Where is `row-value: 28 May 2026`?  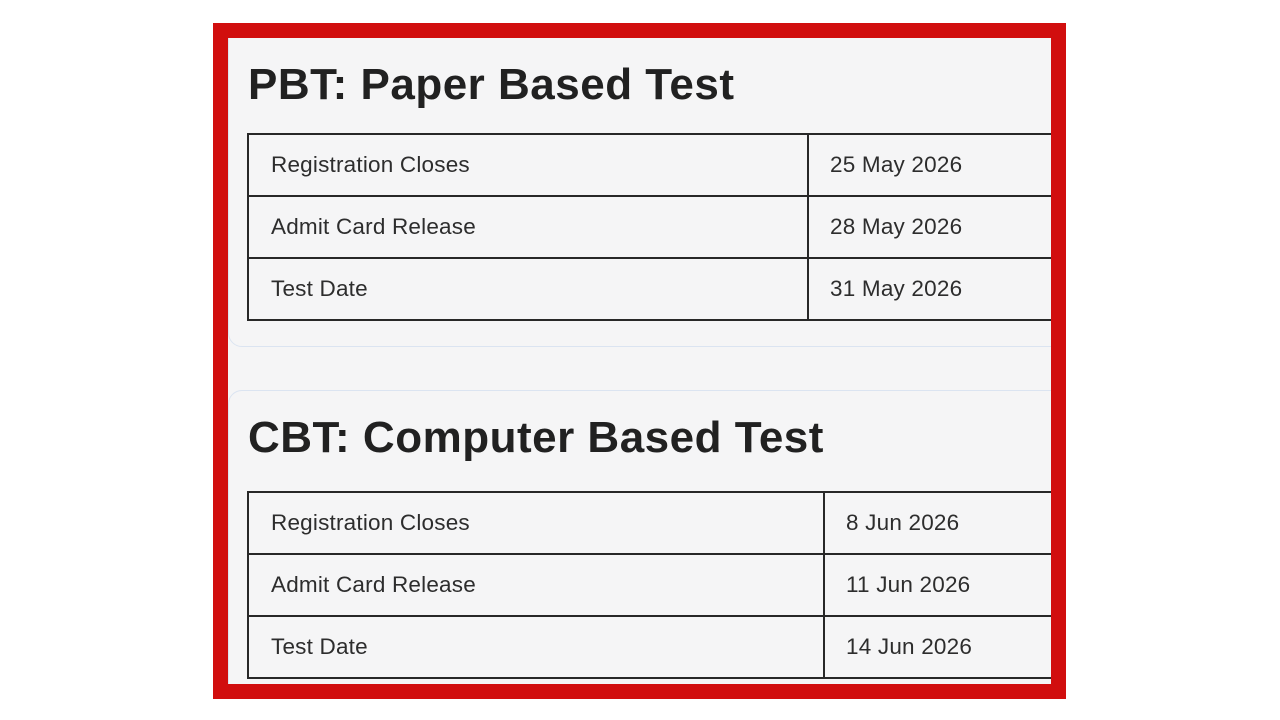
row-value: 28 May 2026 is located at coordinates (929, 227).